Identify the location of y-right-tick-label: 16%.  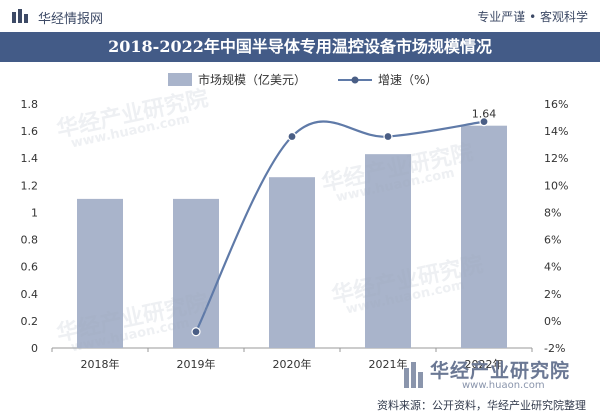
(556, 104).